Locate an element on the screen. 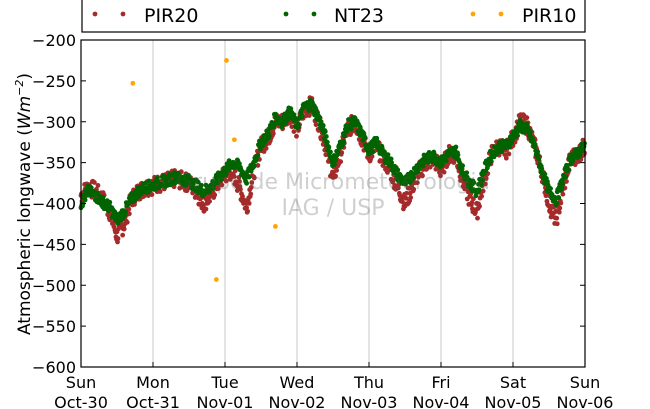  x-tick-label-date: Oct-30 is located at coordinates (81, 401).